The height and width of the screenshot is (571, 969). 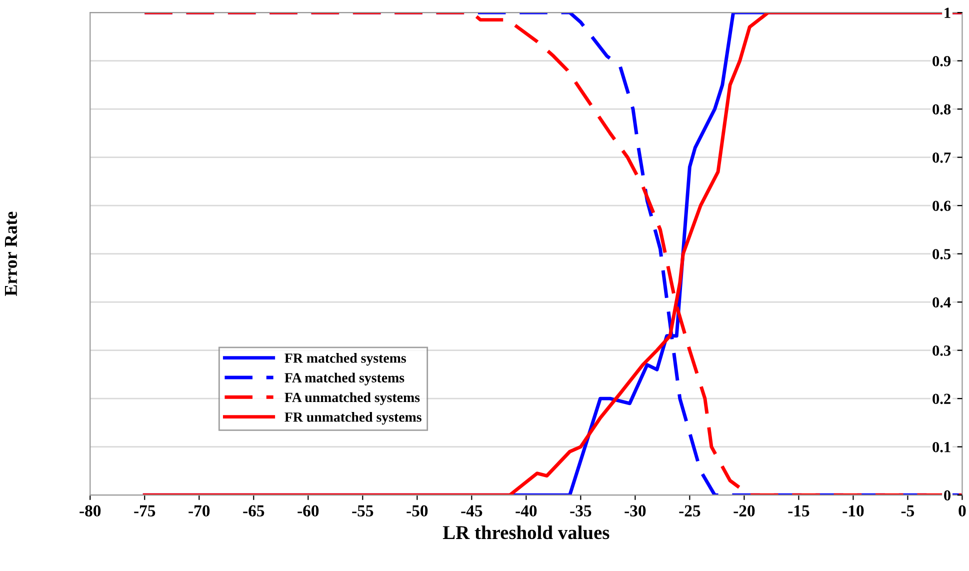 I want to click on x-tick-label: -30, so click(x=635, y=511).